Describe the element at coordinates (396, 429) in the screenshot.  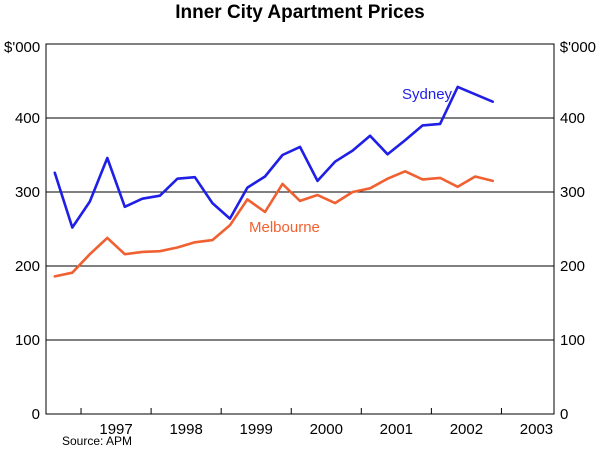
I see `x-tick-label-2001: 2001` at that location.